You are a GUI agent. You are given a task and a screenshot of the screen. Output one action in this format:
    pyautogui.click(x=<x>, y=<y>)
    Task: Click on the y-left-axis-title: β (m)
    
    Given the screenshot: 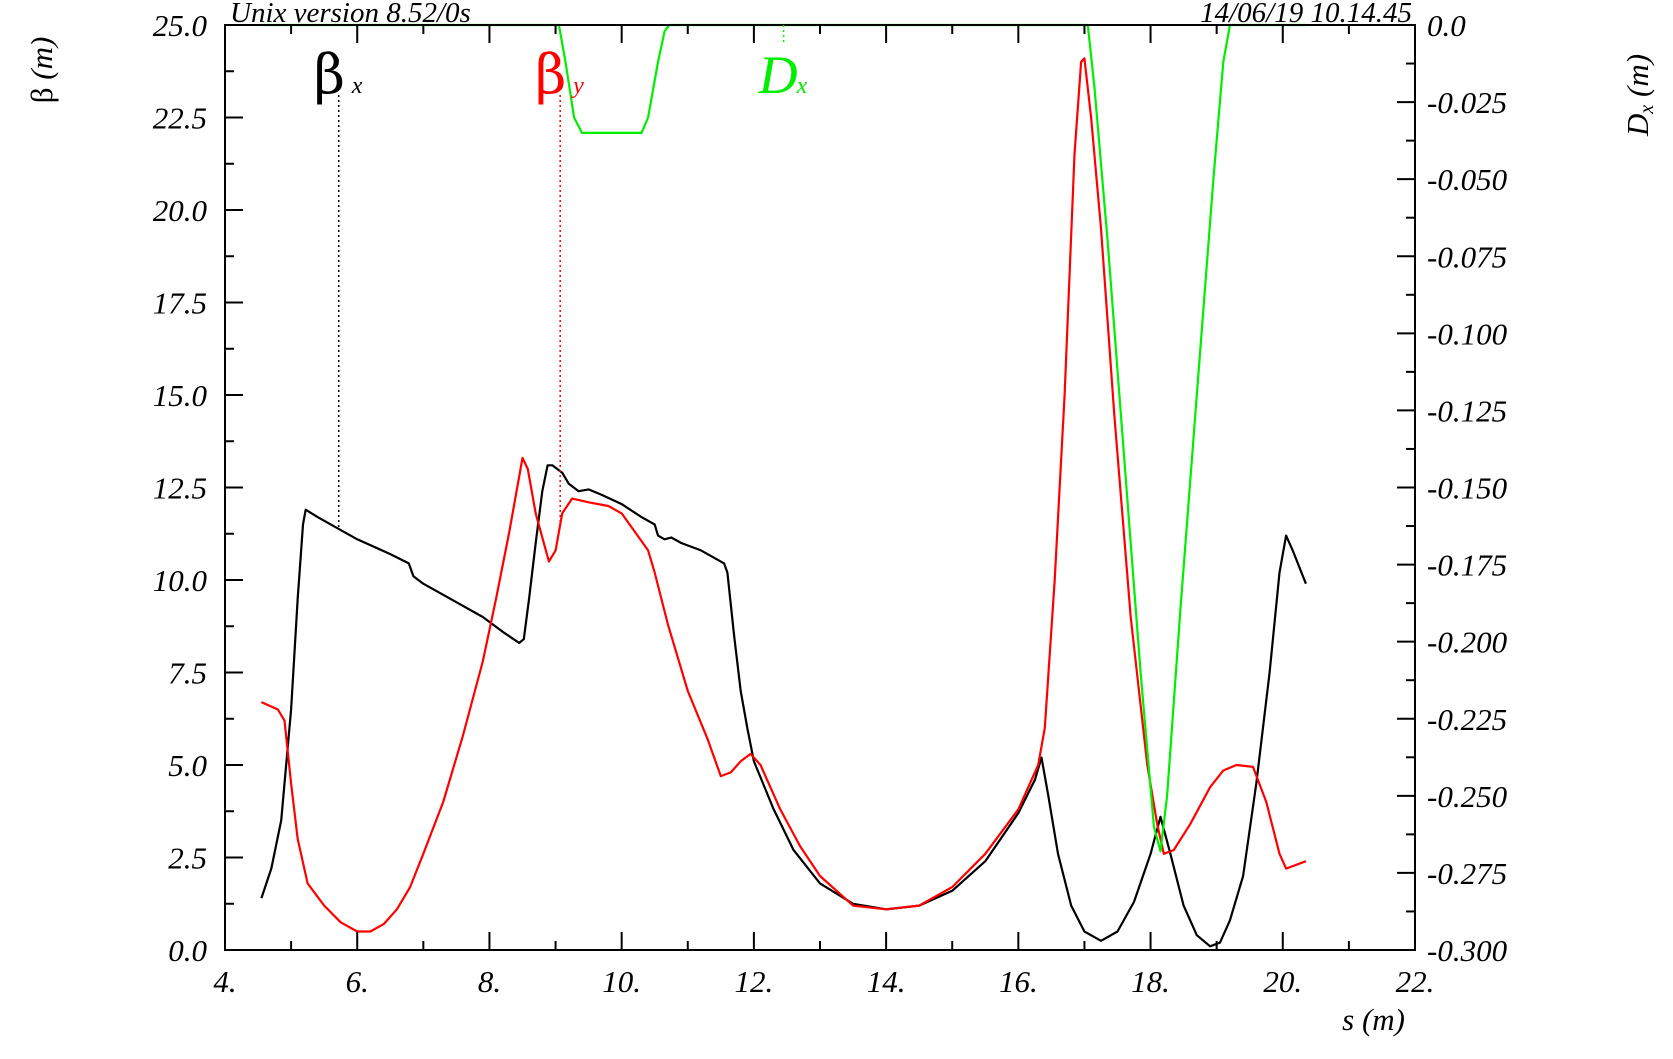 What is the action you would take?
    pyautogui.click(x=41, y=70)
    